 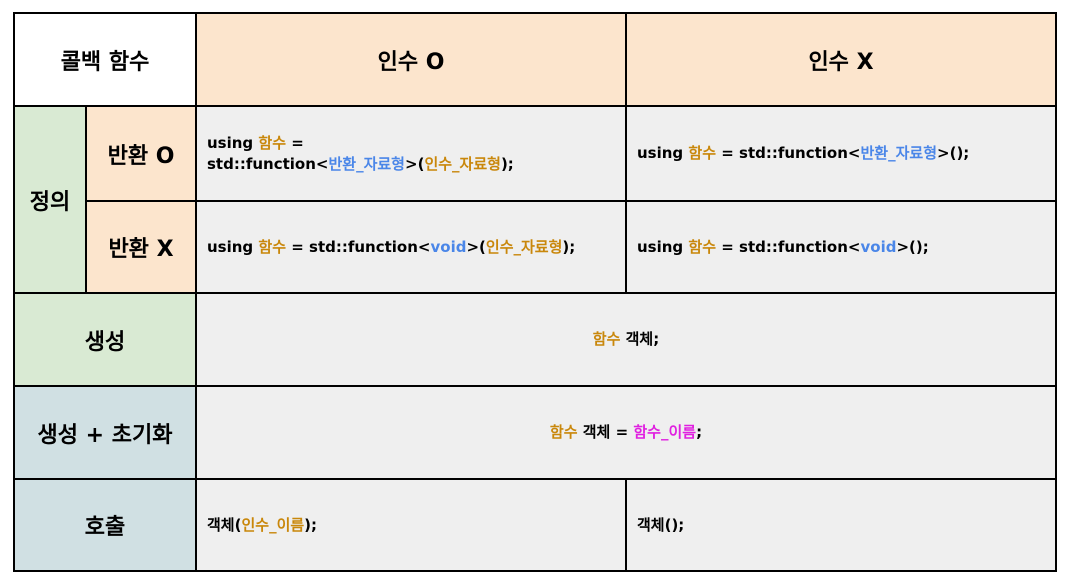 What do you see at coordinates (141, 249) in the screenshot?
I see `row-header-return-no-label: 반환 X` at bounding box center [141, 249].